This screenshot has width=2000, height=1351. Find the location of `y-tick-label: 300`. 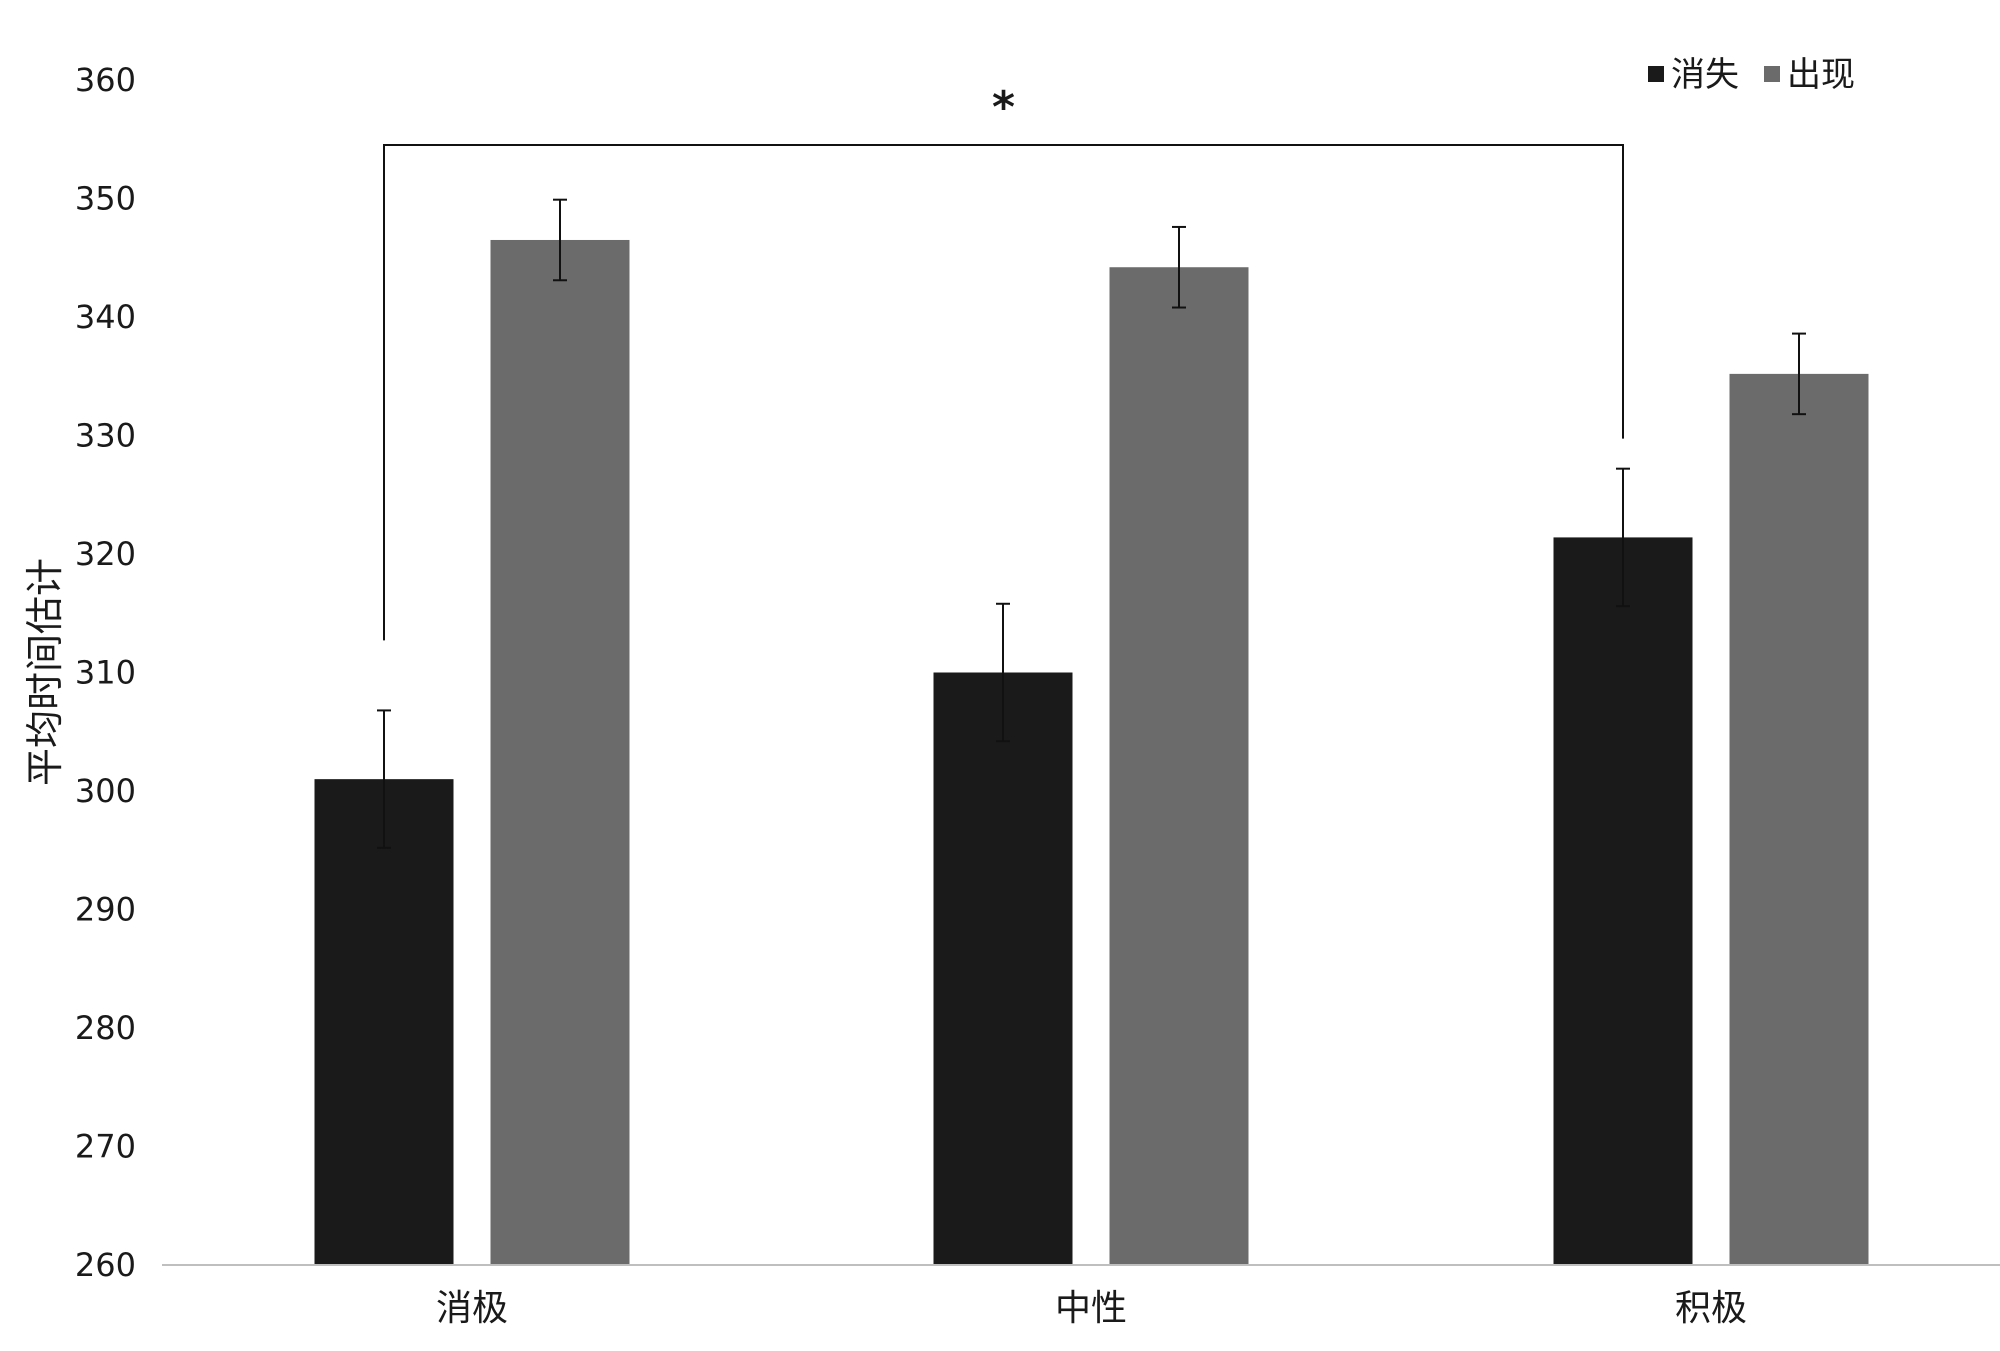

y-tick-label: 300 is located at coordinates (105, 791).